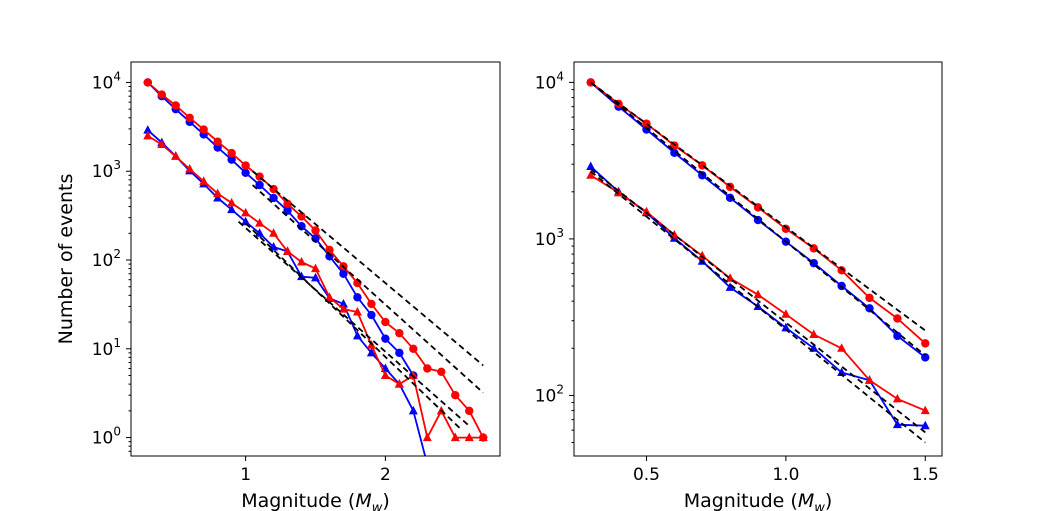 The height and width of the screenshot is (511, 1047). What do you see at coordinates (560, 389) in the screenshot?
I see `y-tick-label-exponent: 2` at bounding box center [560, 389].